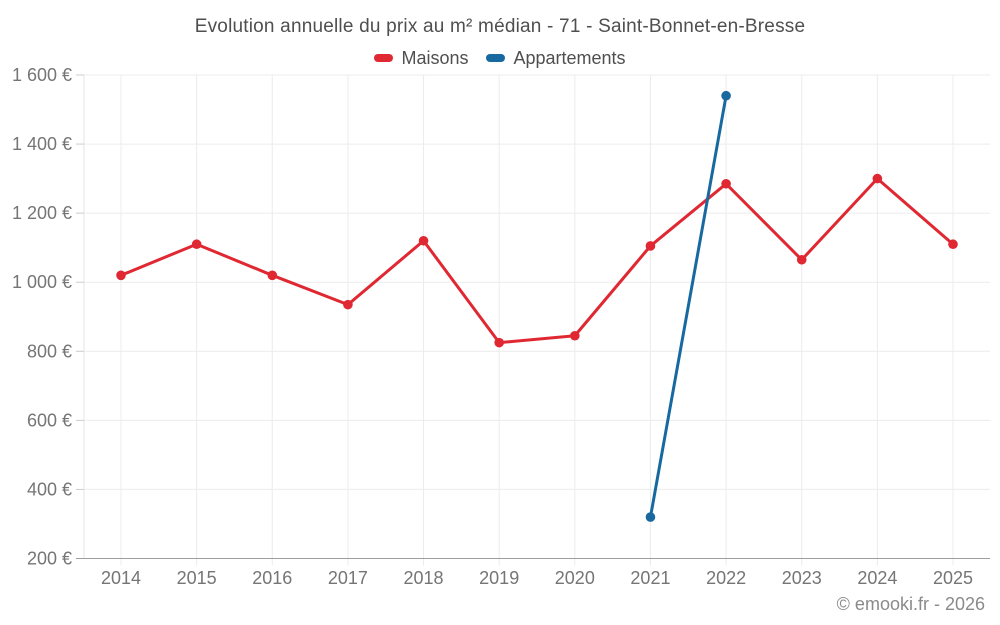  I want to click on data-point-maisons-2018, so click(423, 240).